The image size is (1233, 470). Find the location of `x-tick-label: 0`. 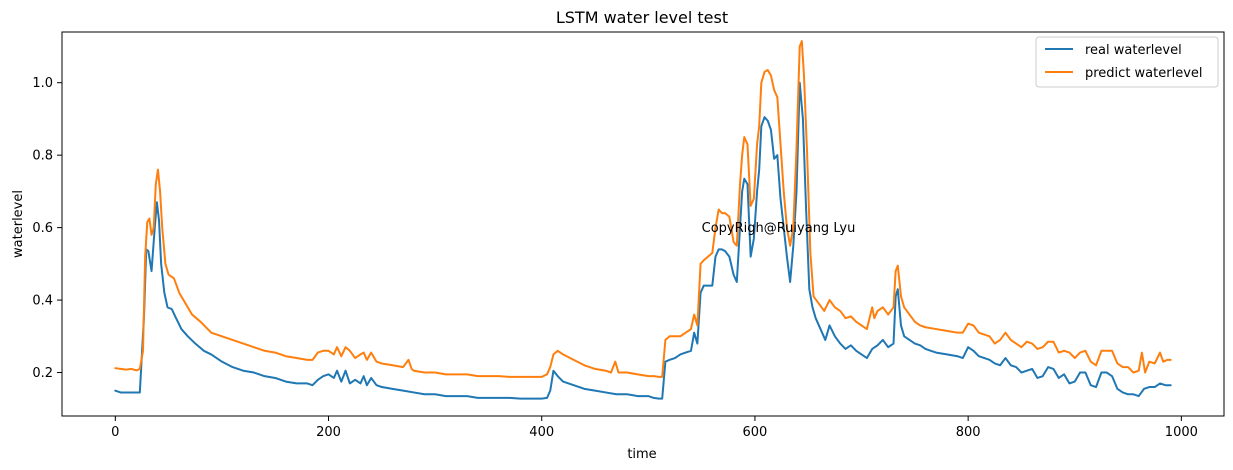

x-tick-label: 0 is located at coordinates (115, 432).